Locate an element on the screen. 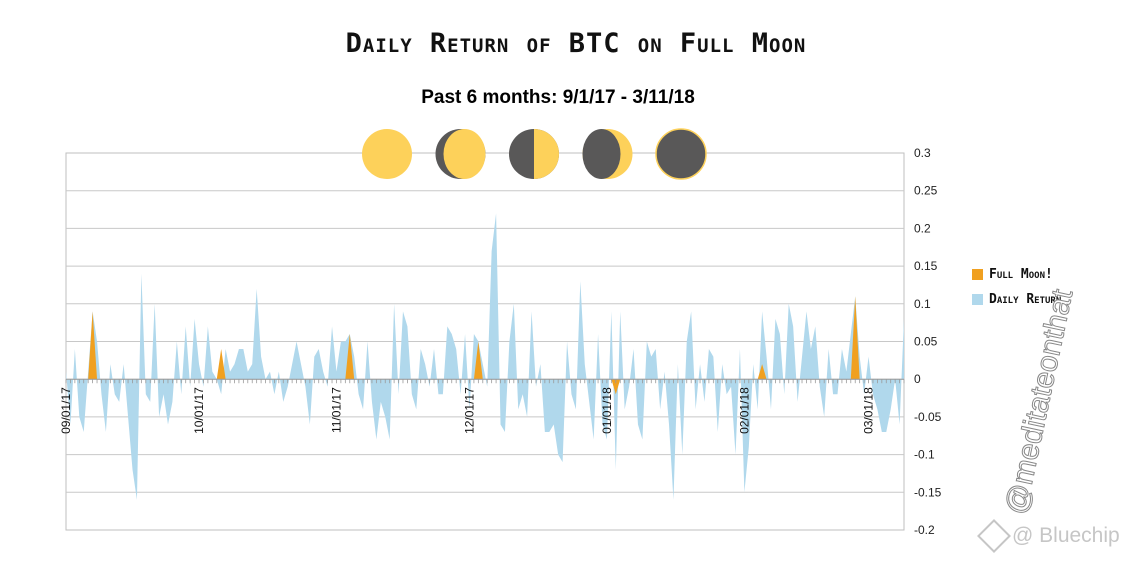  y-tick-label: -0.2 is located at coordinates (924, 530).